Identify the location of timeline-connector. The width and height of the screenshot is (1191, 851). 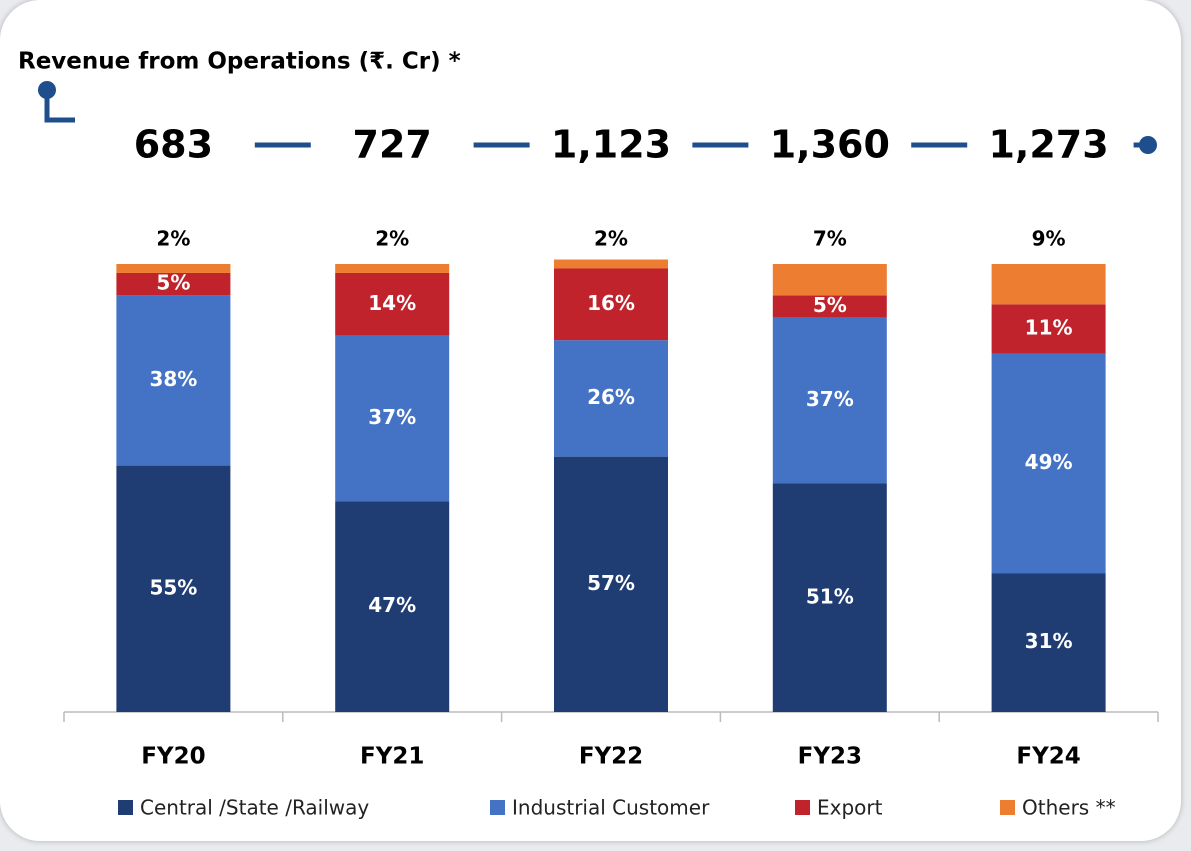
(59, 106).